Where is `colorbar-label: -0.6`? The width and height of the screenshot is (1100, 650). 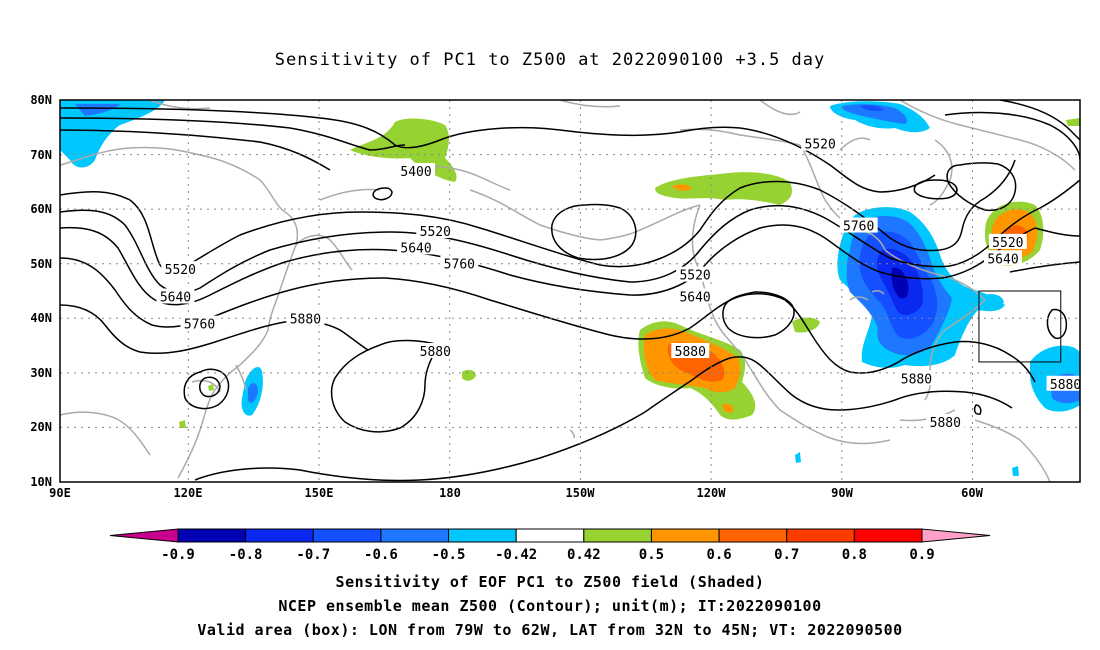
colorbar-label: -0.6 is located at coordinates (381, 555).